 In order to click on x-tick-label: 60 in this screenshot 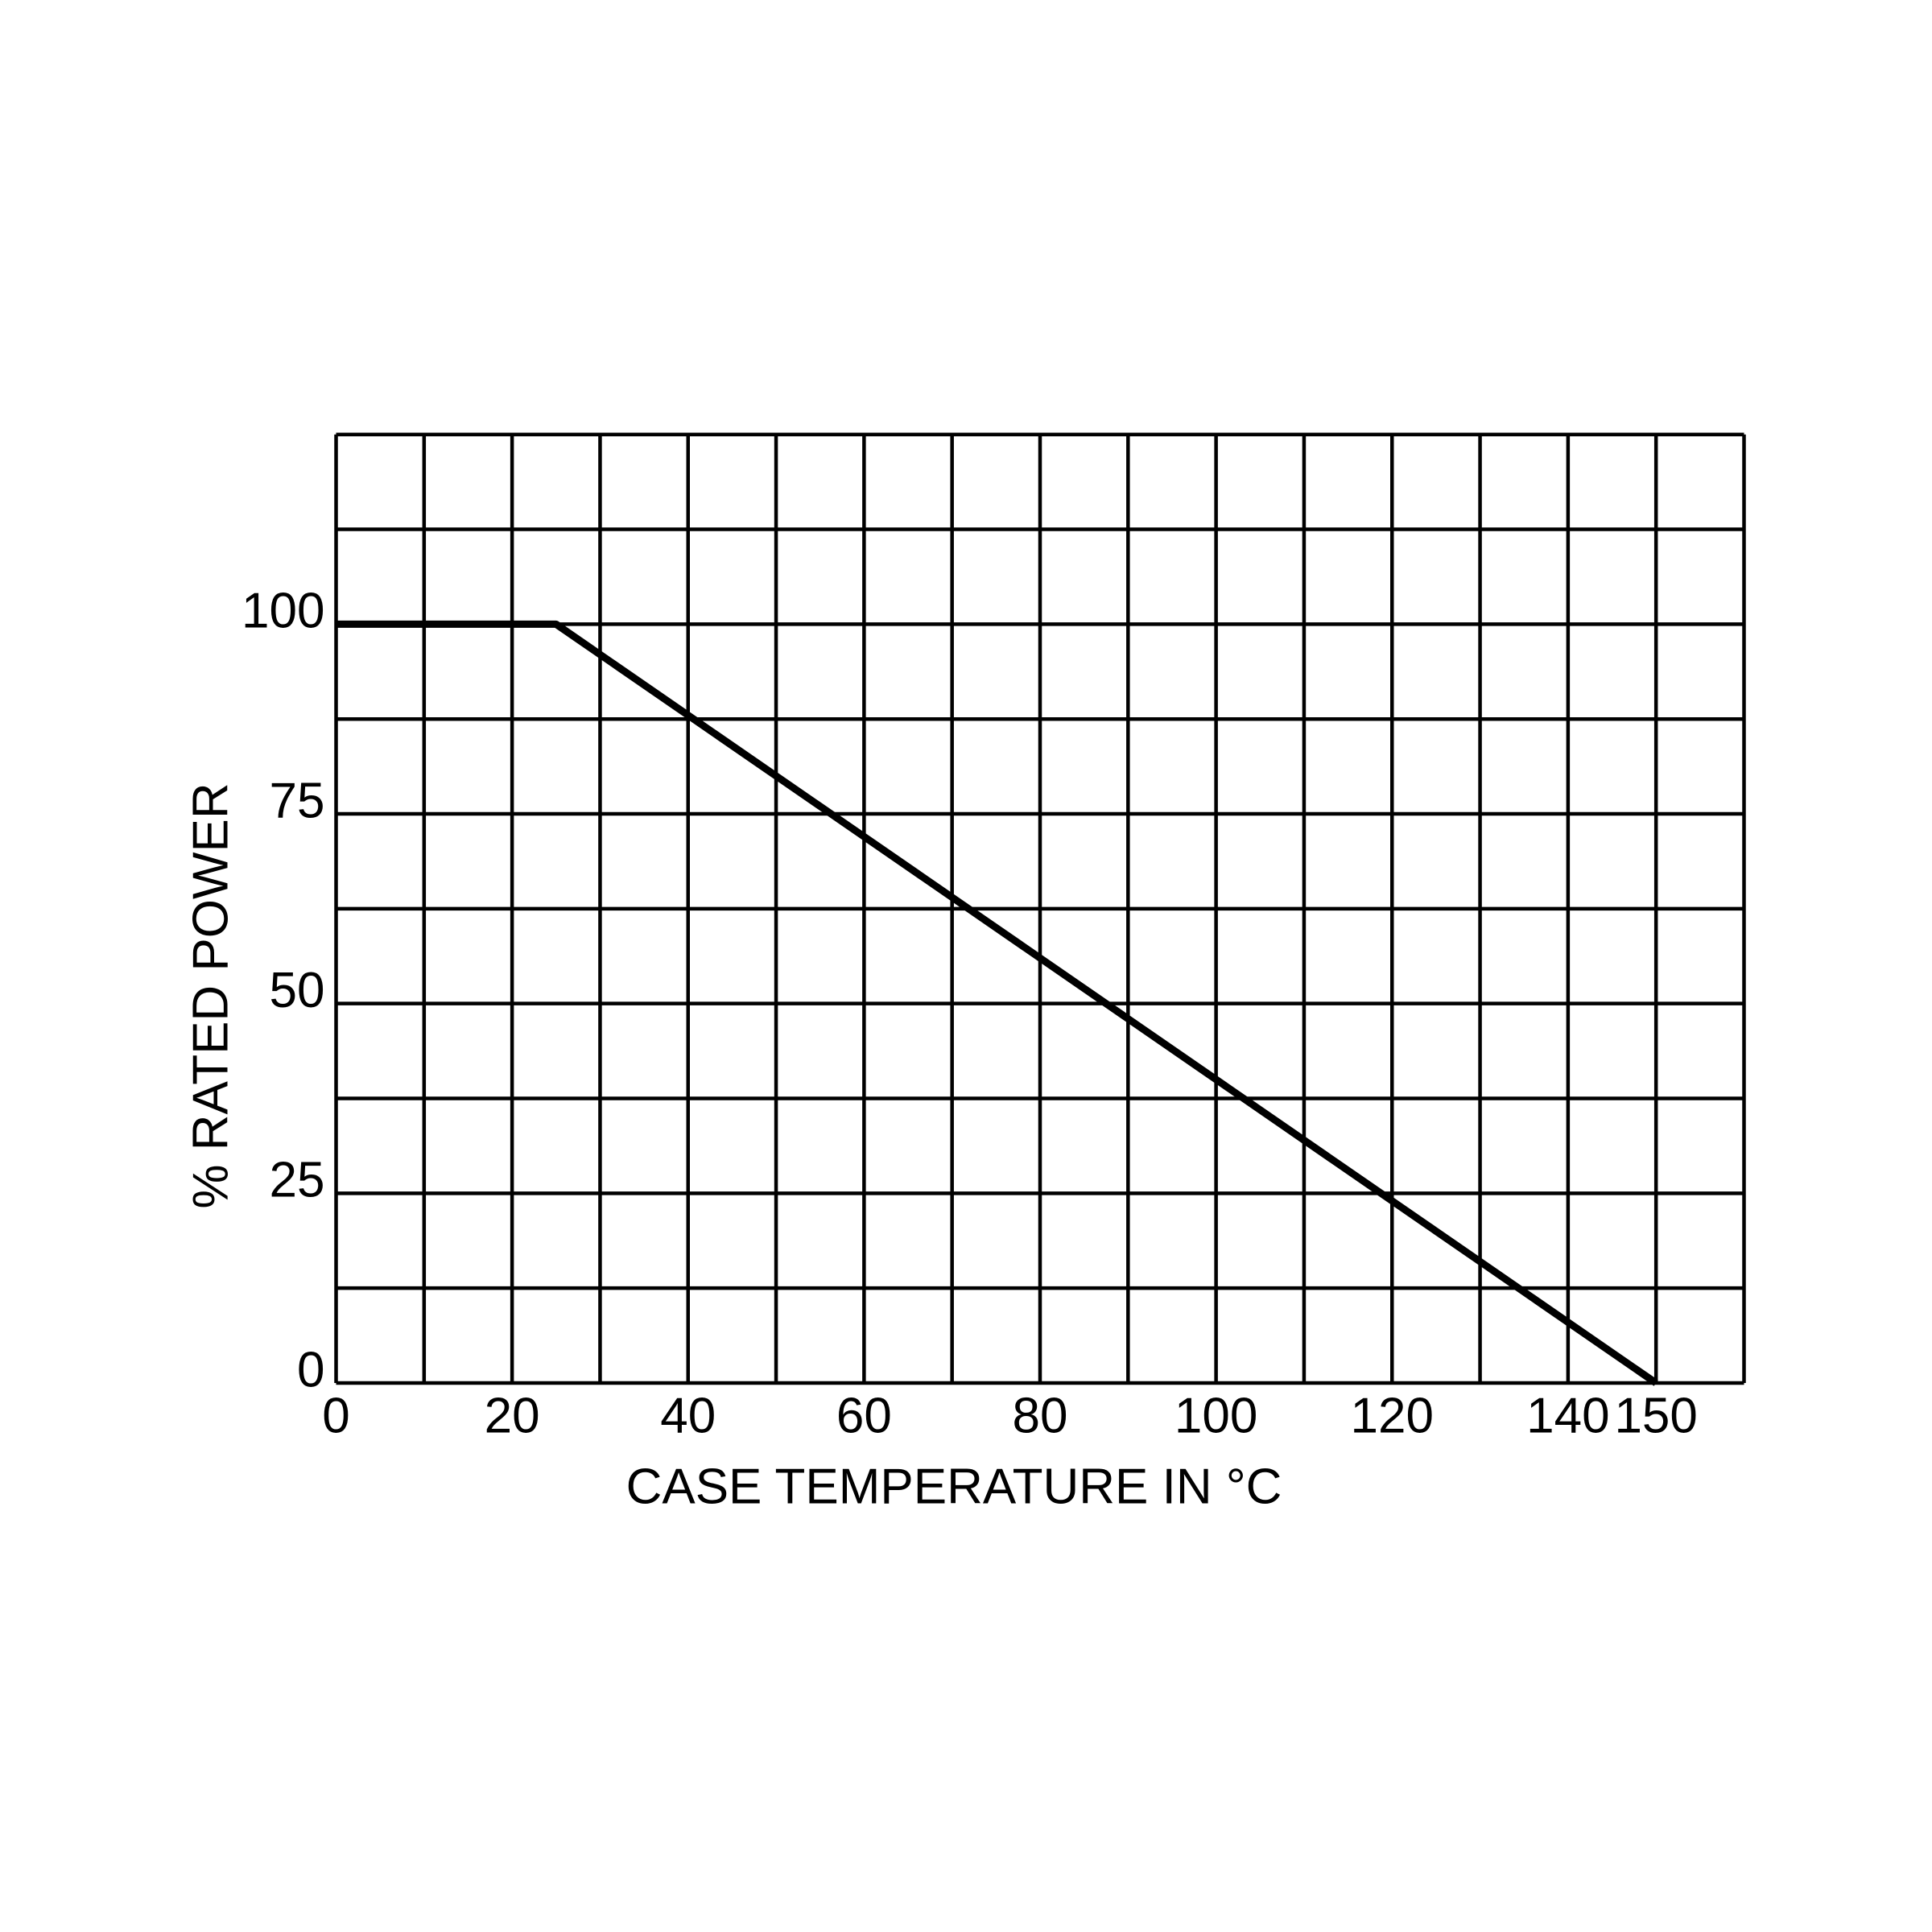, I will do `click(864, 1415)`.